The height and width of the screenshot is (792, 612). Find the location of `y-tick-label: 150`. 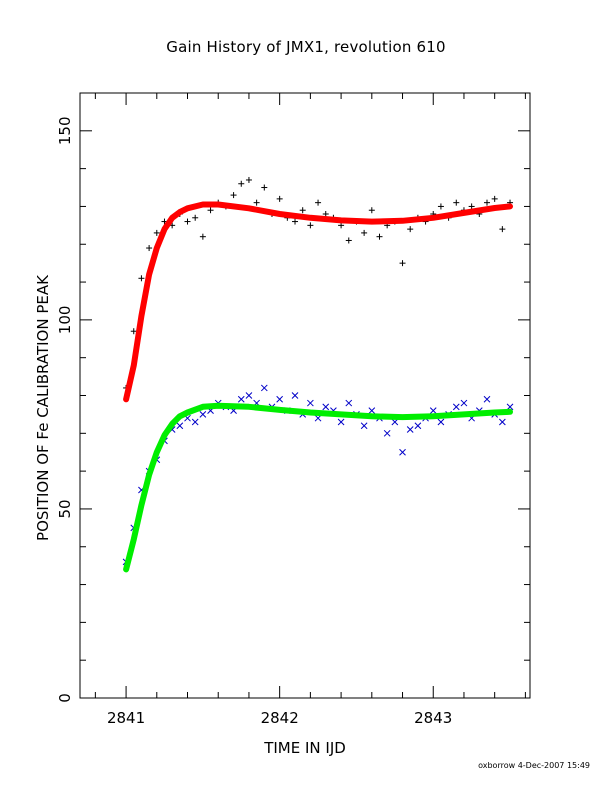

y-tick-label: 150 is located at coordinates (65, 130).